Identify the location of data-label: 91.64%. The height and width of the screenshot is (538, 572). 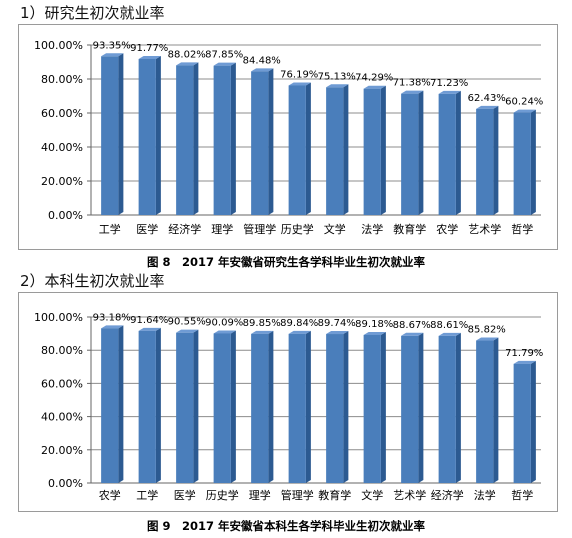
(149, 320).